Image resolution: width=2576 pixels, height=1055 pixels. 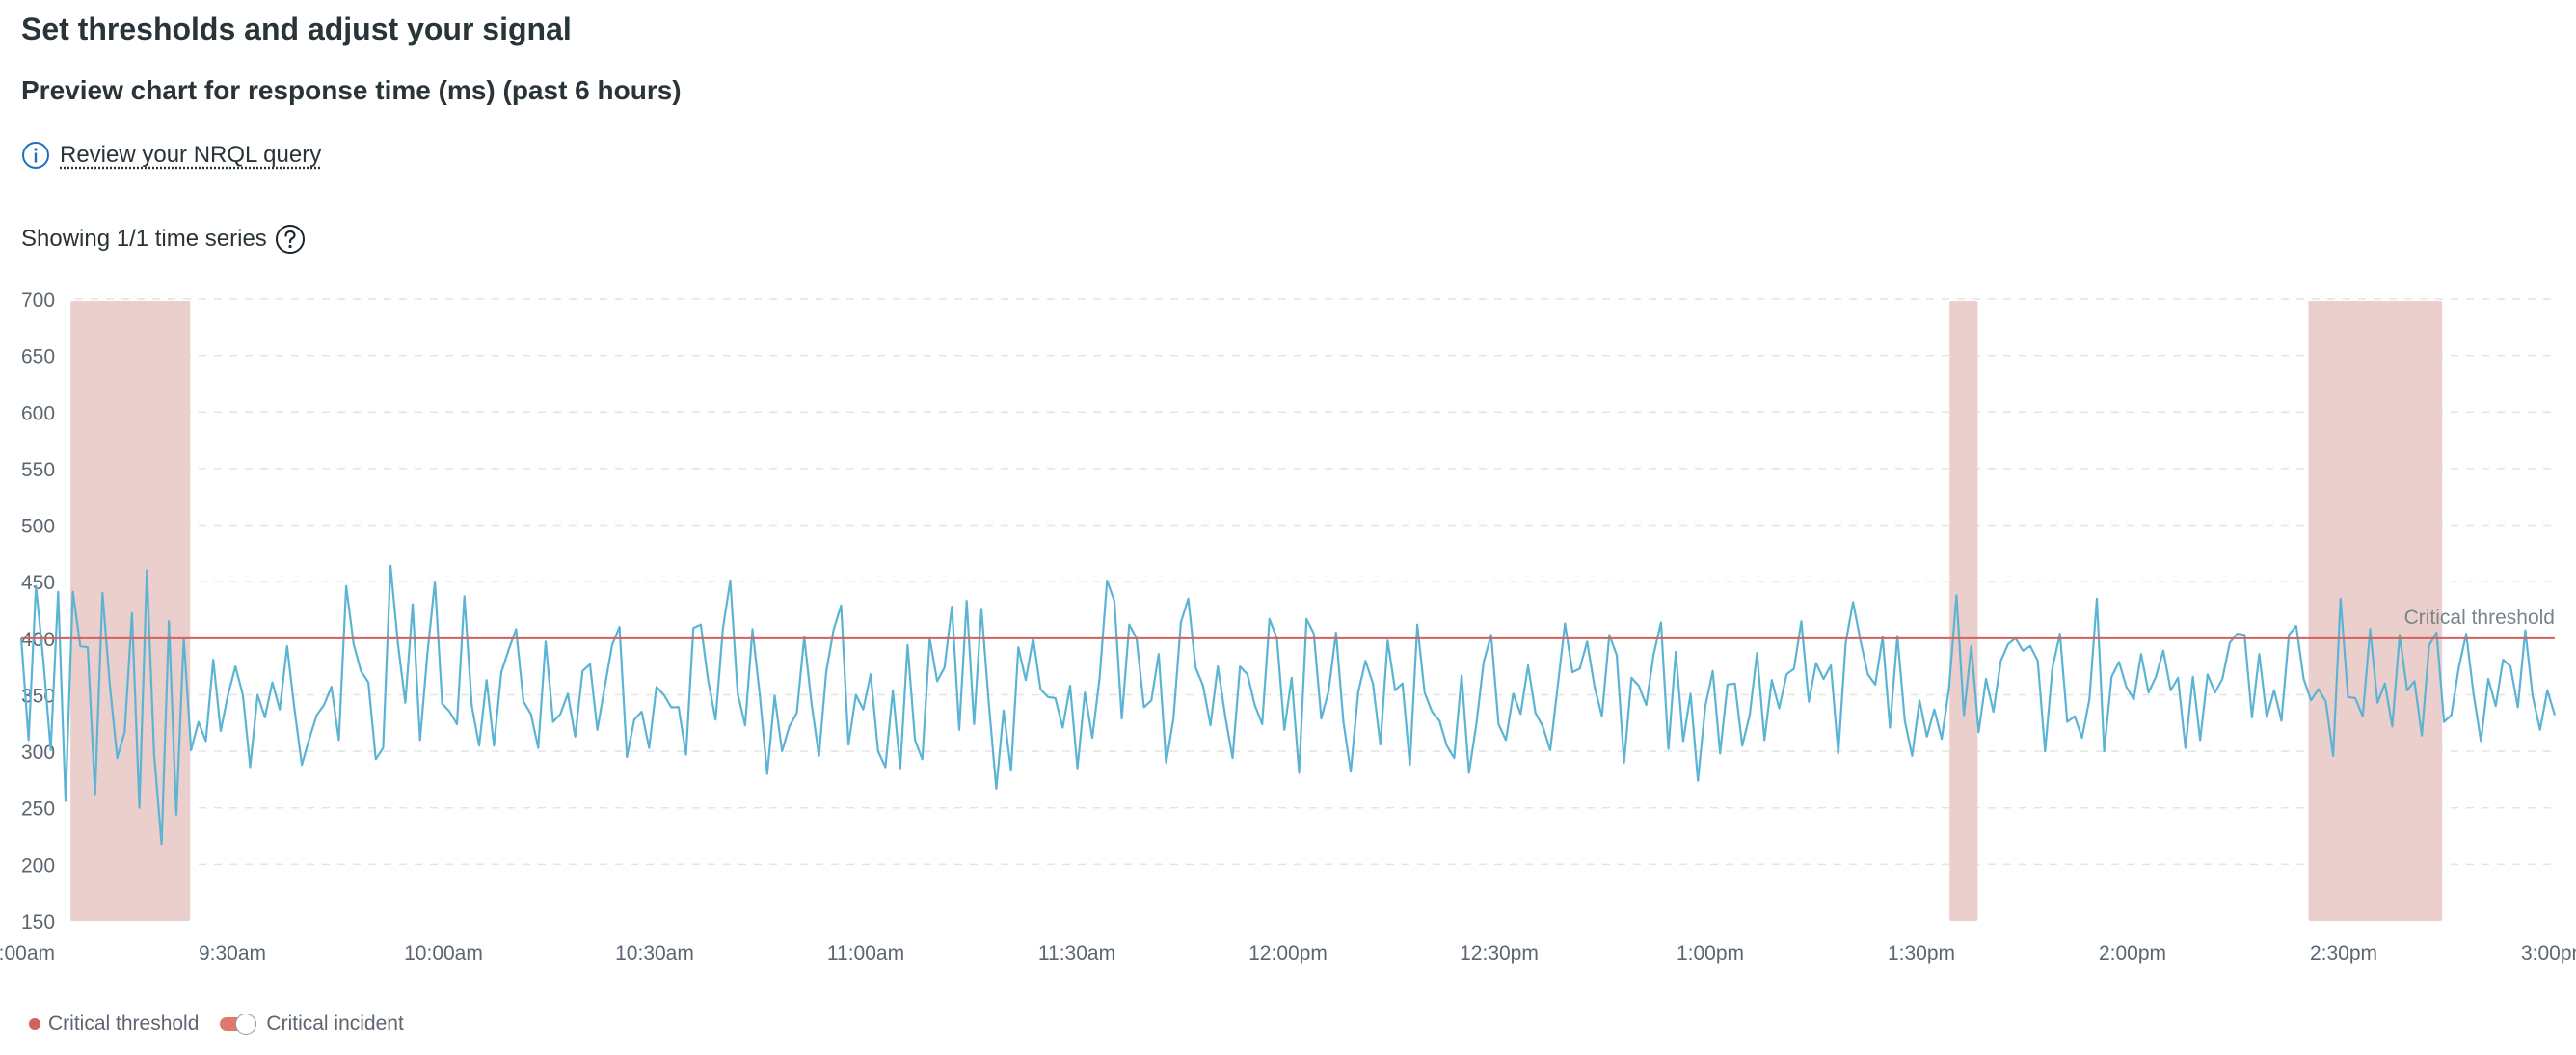 What do you see at coordinates (290, 240) in the screenshot?
I see `question-circle-icon` at bounding box center [290, 240].